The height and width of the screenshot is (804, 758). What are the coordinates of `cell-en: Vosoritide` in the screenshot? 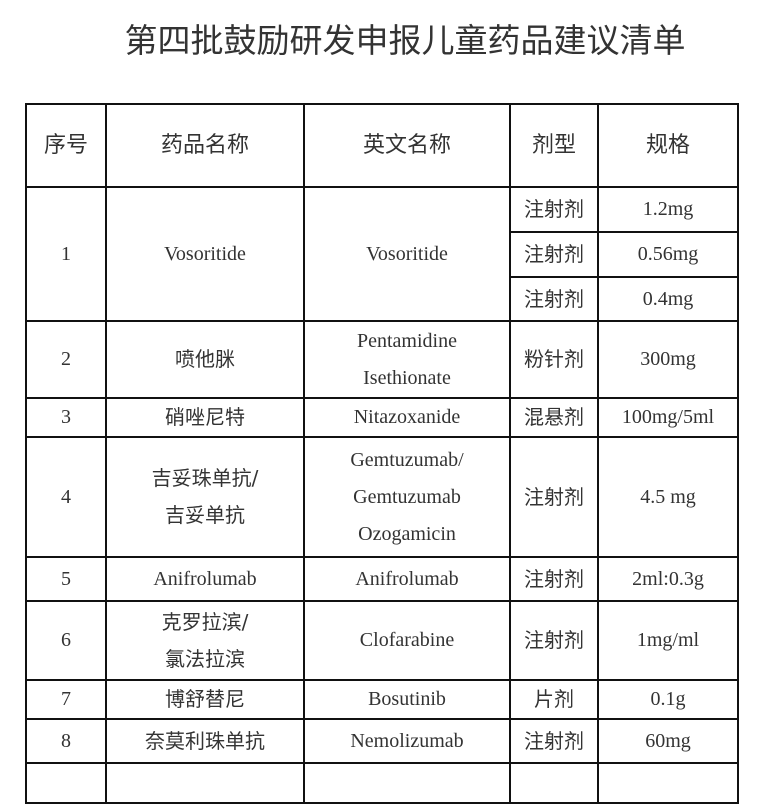 It's located at (407, 254).